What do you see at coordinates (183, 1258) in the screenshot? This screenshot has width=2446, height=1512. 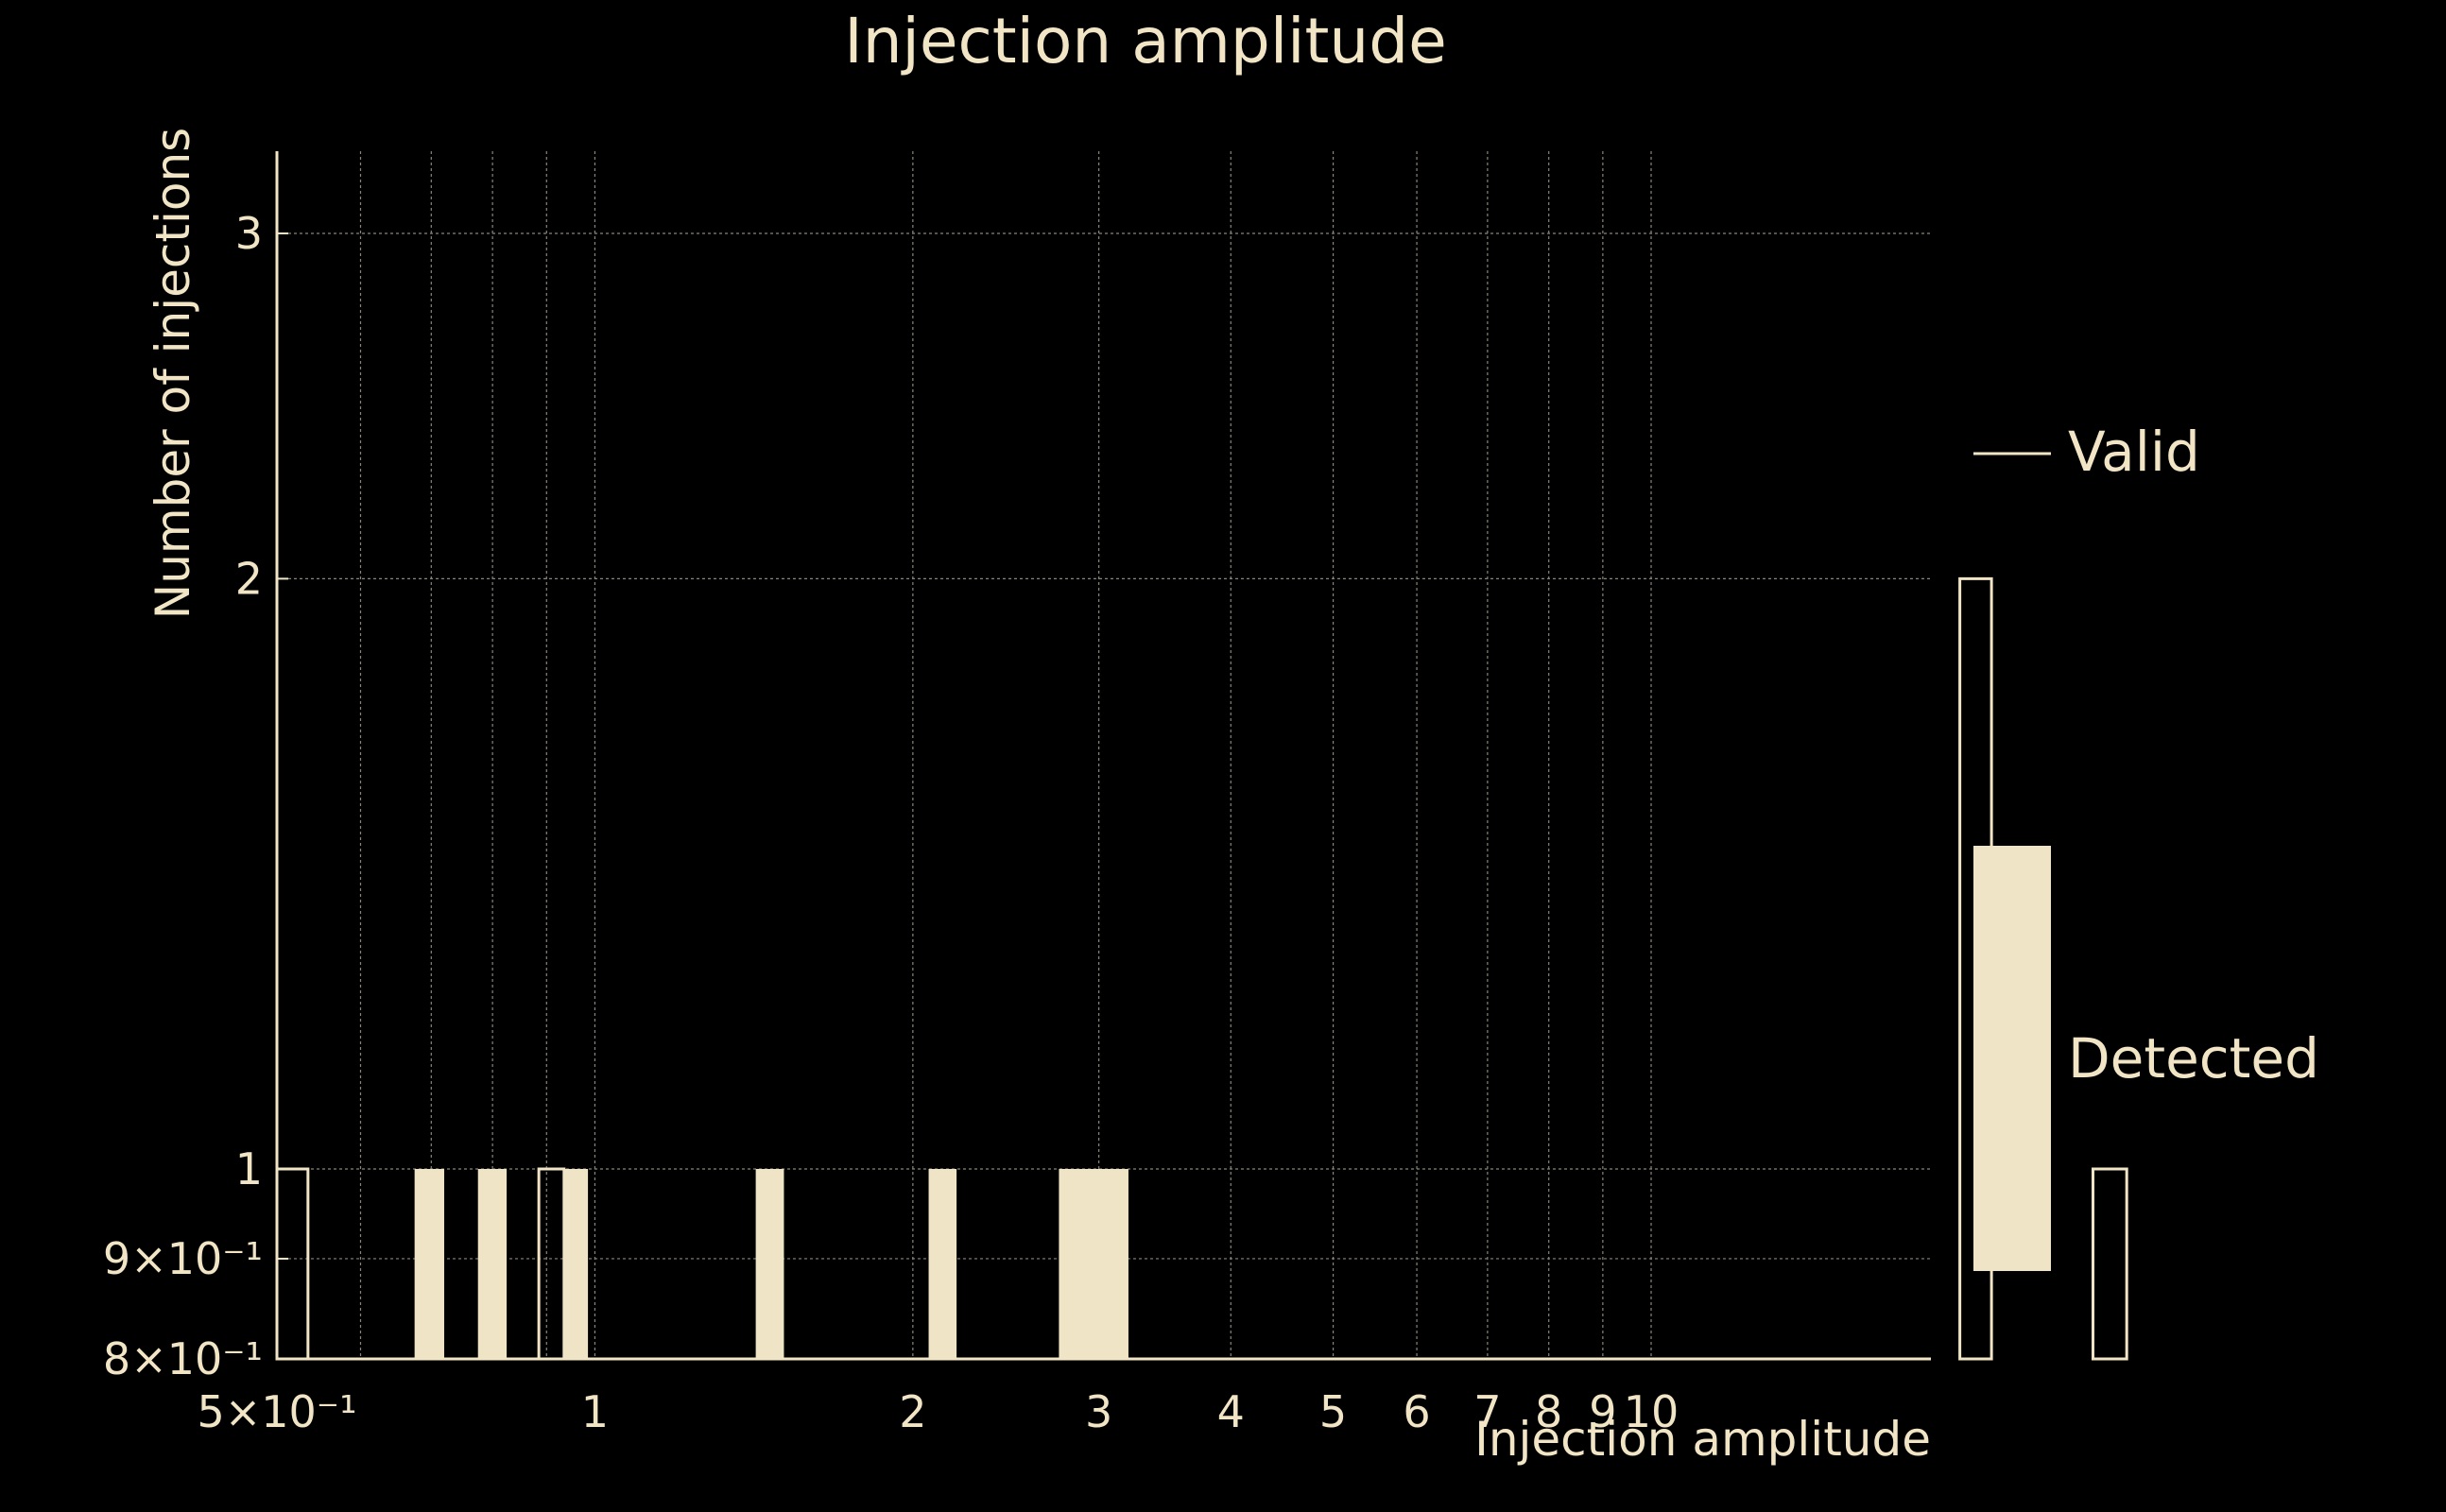 I see `y-tick-label: 9×10⁻¹` at bounding box center [183, 1258].